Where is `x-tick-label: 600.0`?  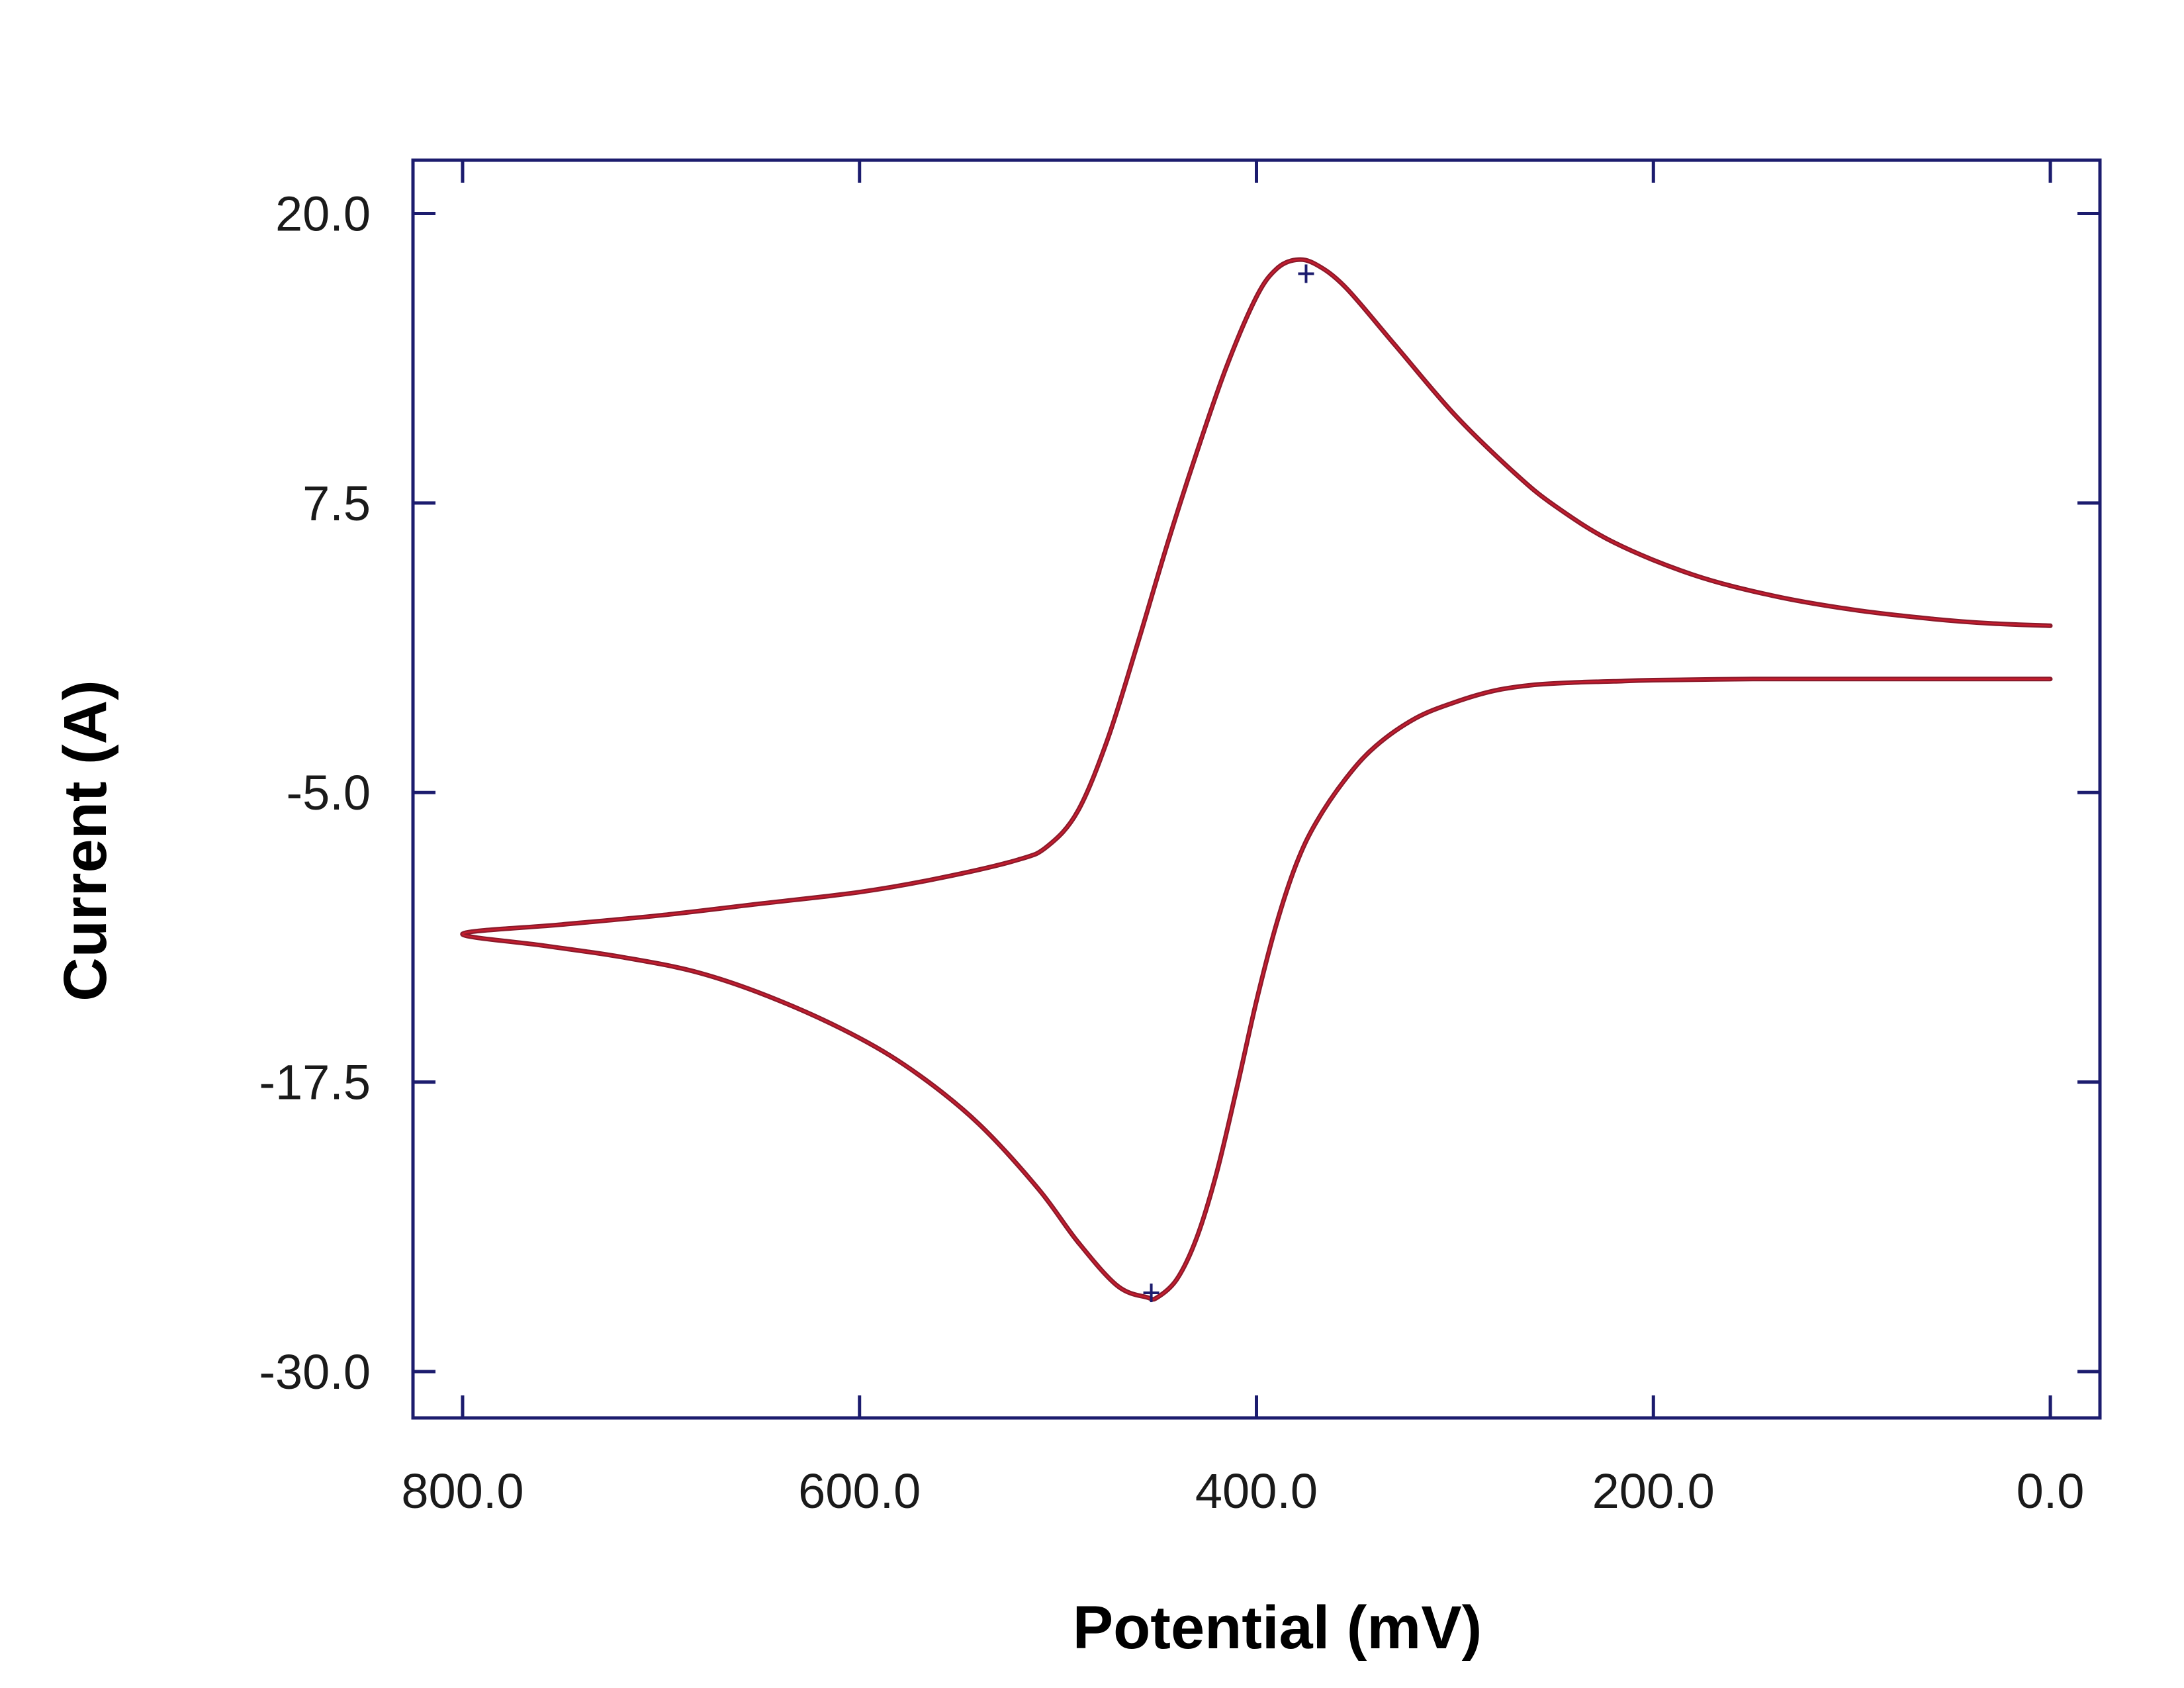
x-tick-label: 600.0 is located at coordinates (859, 1491).